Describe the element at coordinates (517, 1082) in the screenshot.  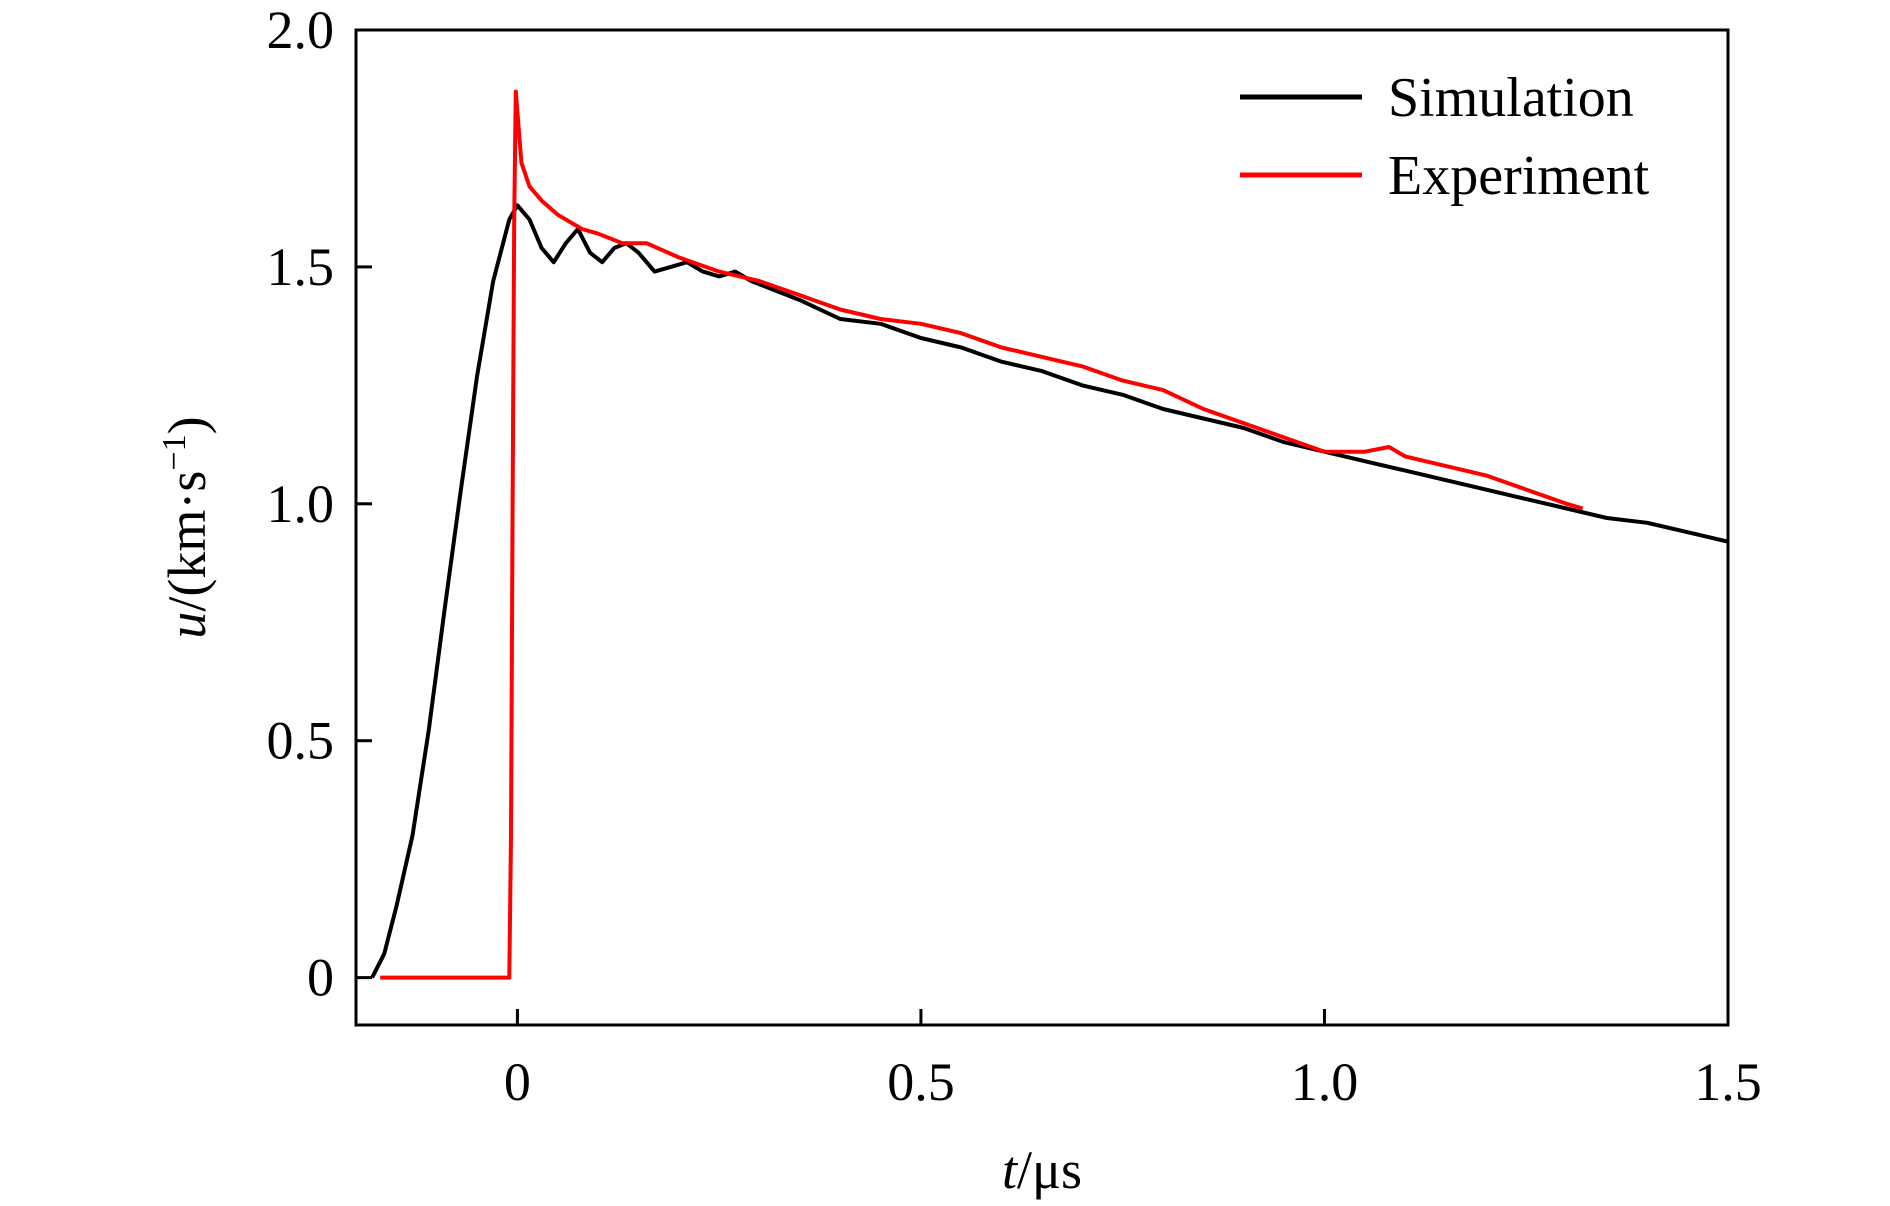
I see `x-tick-label: 0` at that location.